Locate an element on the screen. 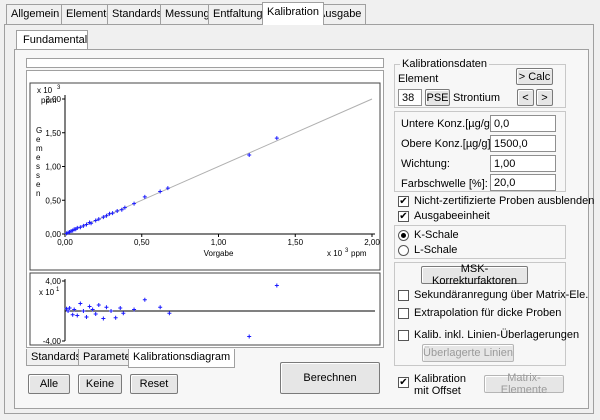 The image size is (600, 420). lower-conc-label: Untere Konz.[µg/g]: is located at coordinates (448, 124).